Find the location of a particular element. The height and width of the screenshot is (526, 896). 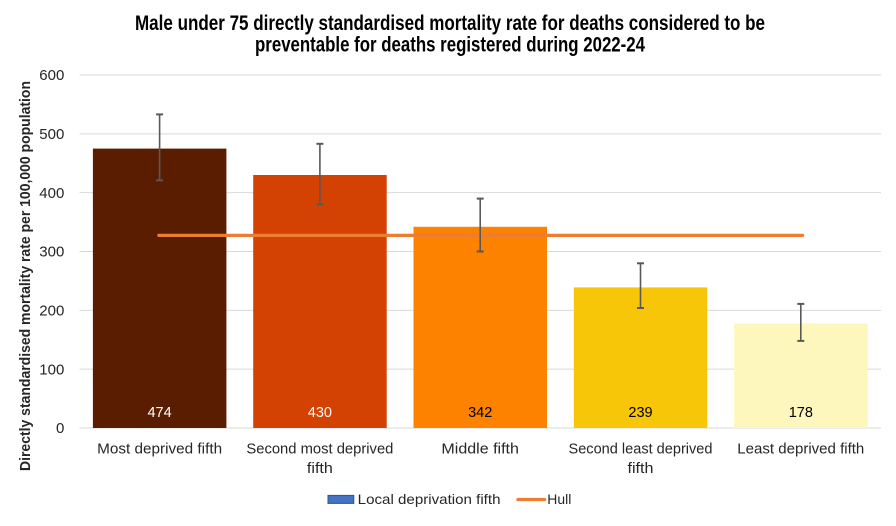

svg-text: 300 is located at coordinates (51, 252).